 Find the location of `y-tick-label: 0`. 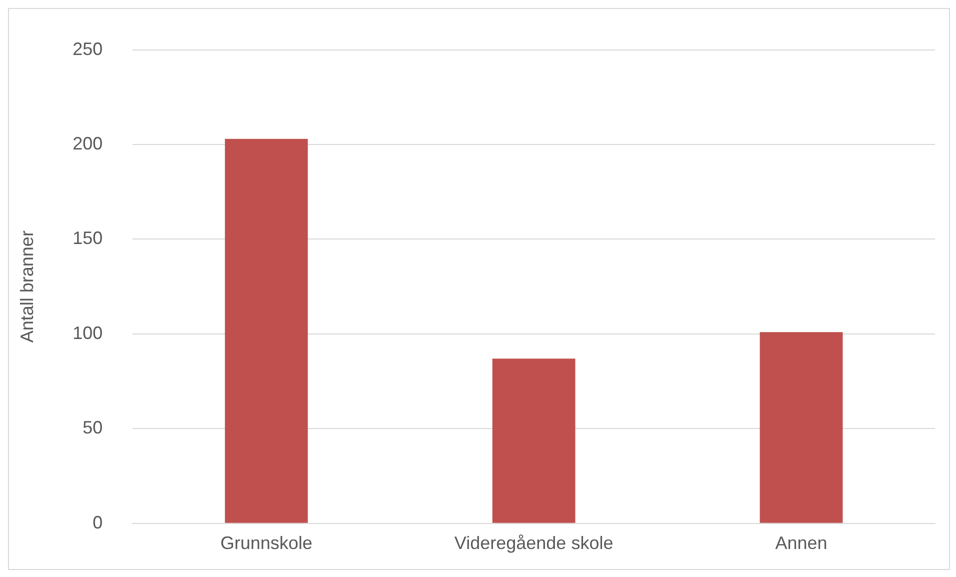

y-tick-label: 0 is located at coordinates (97, 522).